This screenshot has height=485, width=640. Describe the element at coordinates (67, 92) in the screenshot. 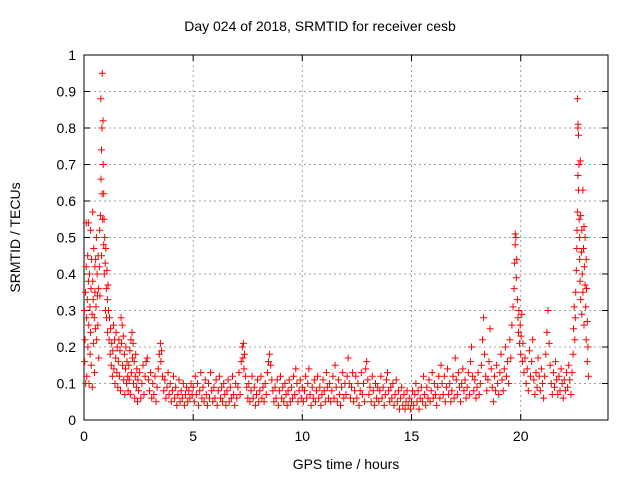

I see `y-tick-label: 0.9` at that location.